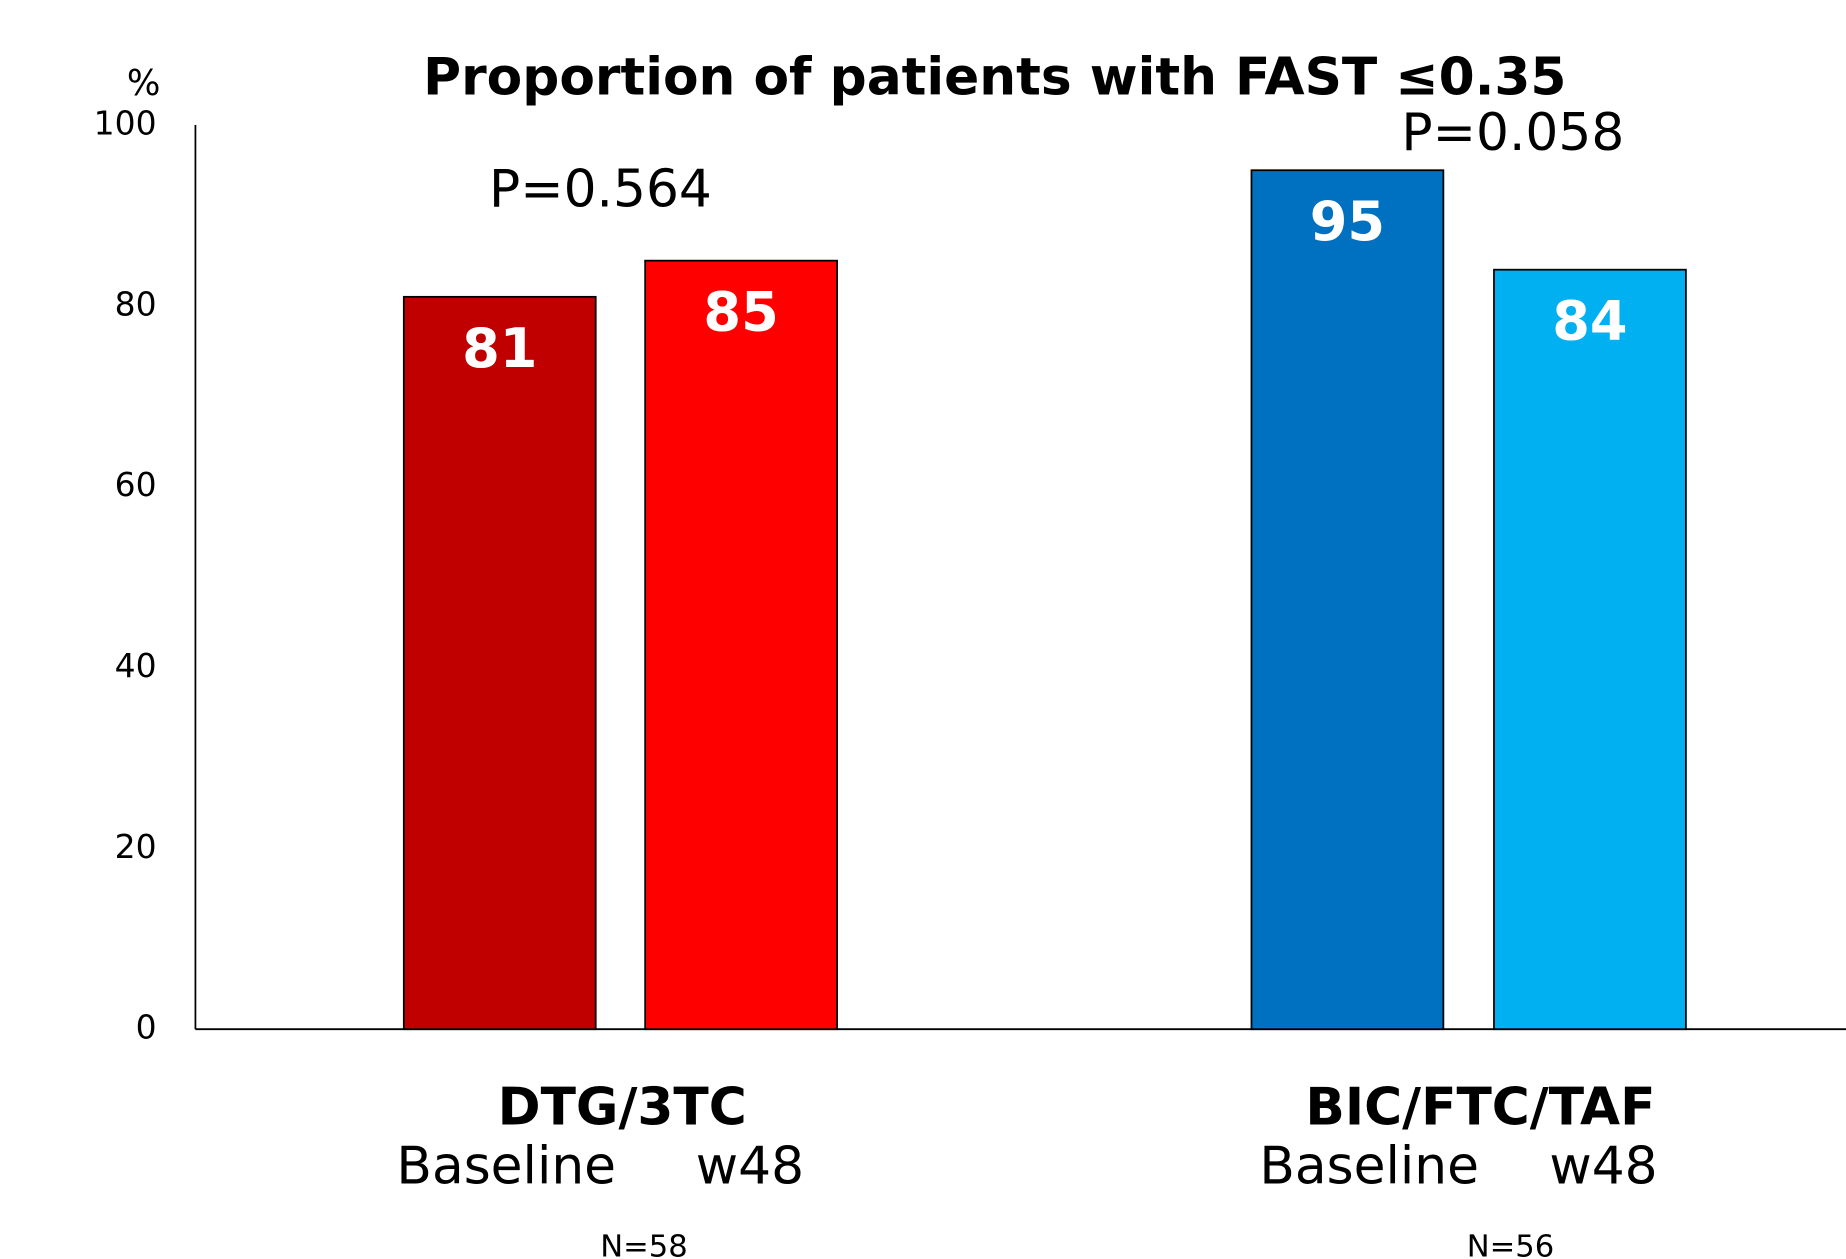 The image size is (1846, 1259). I want to click on y-tick-label: 80, so click(136, 303).